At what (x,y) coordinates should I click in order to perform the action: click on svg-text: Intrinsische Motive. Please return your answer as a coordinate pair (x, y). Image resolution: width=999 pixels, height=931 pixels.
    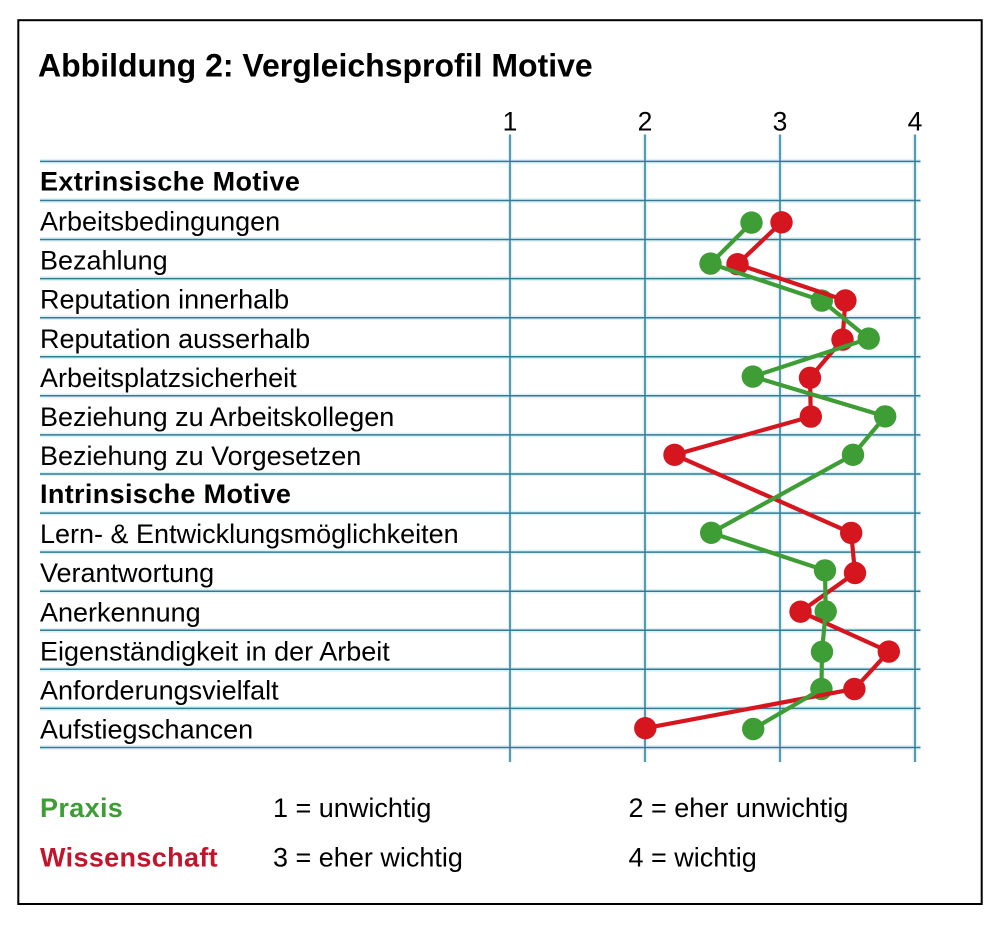
    Looking at the image, I should click on (165, 494).